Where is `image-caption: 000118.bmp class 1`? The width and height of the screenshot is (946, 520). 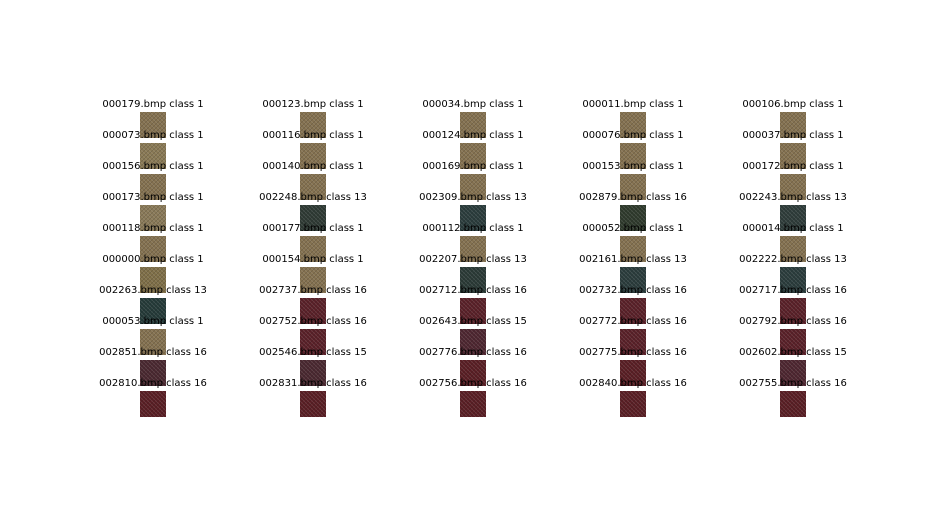
image-caption: 000118.bmp class 1 is located at coordinates (153, 228).